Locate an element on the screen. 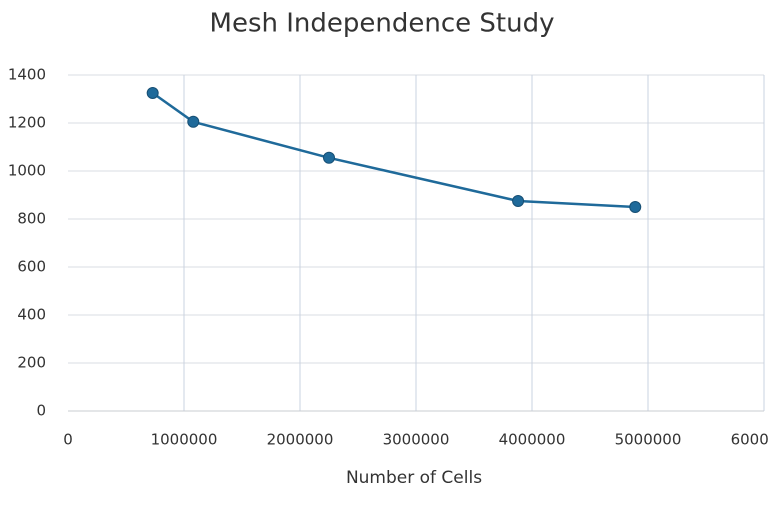 The width and height of the screenshot is (768, 512). y-tick-label: 800 is located at coordinates (31, 219).